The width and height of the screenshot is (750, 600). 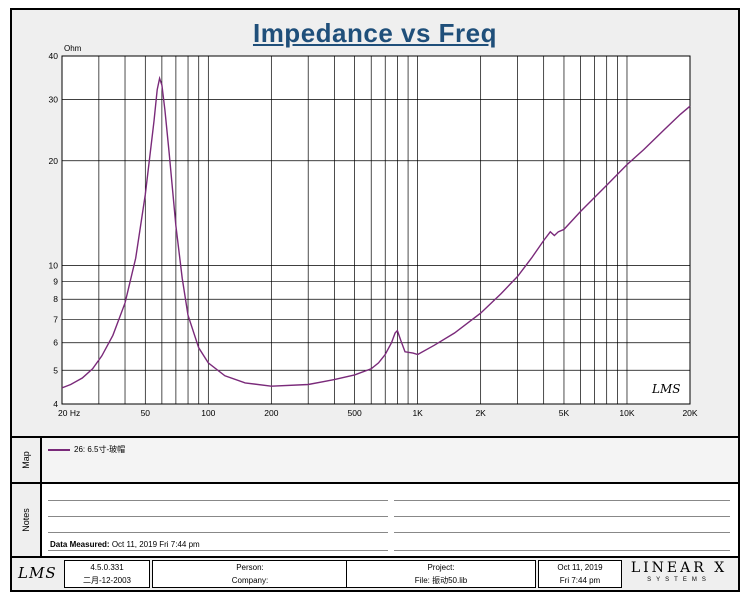 What do you see at coordinates (54, 266) in the screenshot?
I see `y-tick-label: 10` at bounding box center [54, 266].